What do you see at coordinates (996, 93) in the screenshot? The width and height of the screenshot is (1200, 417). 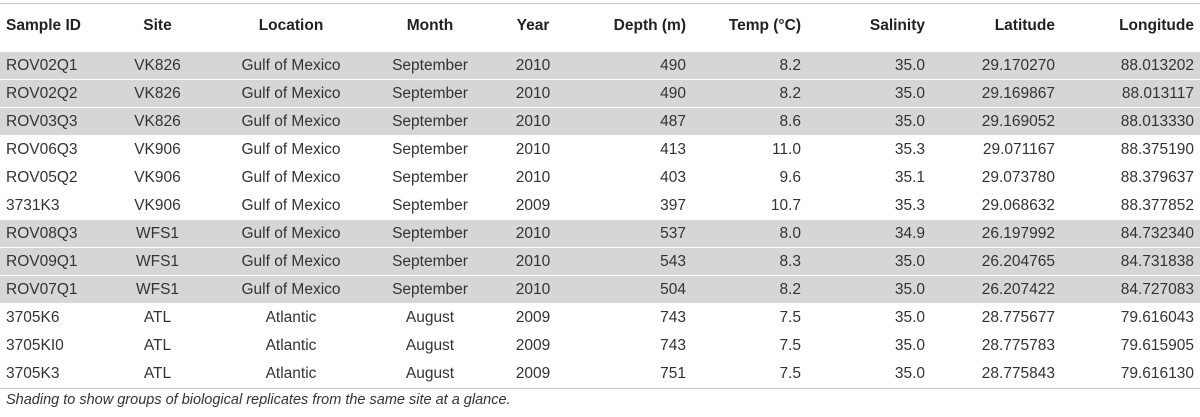 I see `table-cell: 29.169867` at bounding box center [996, 93].